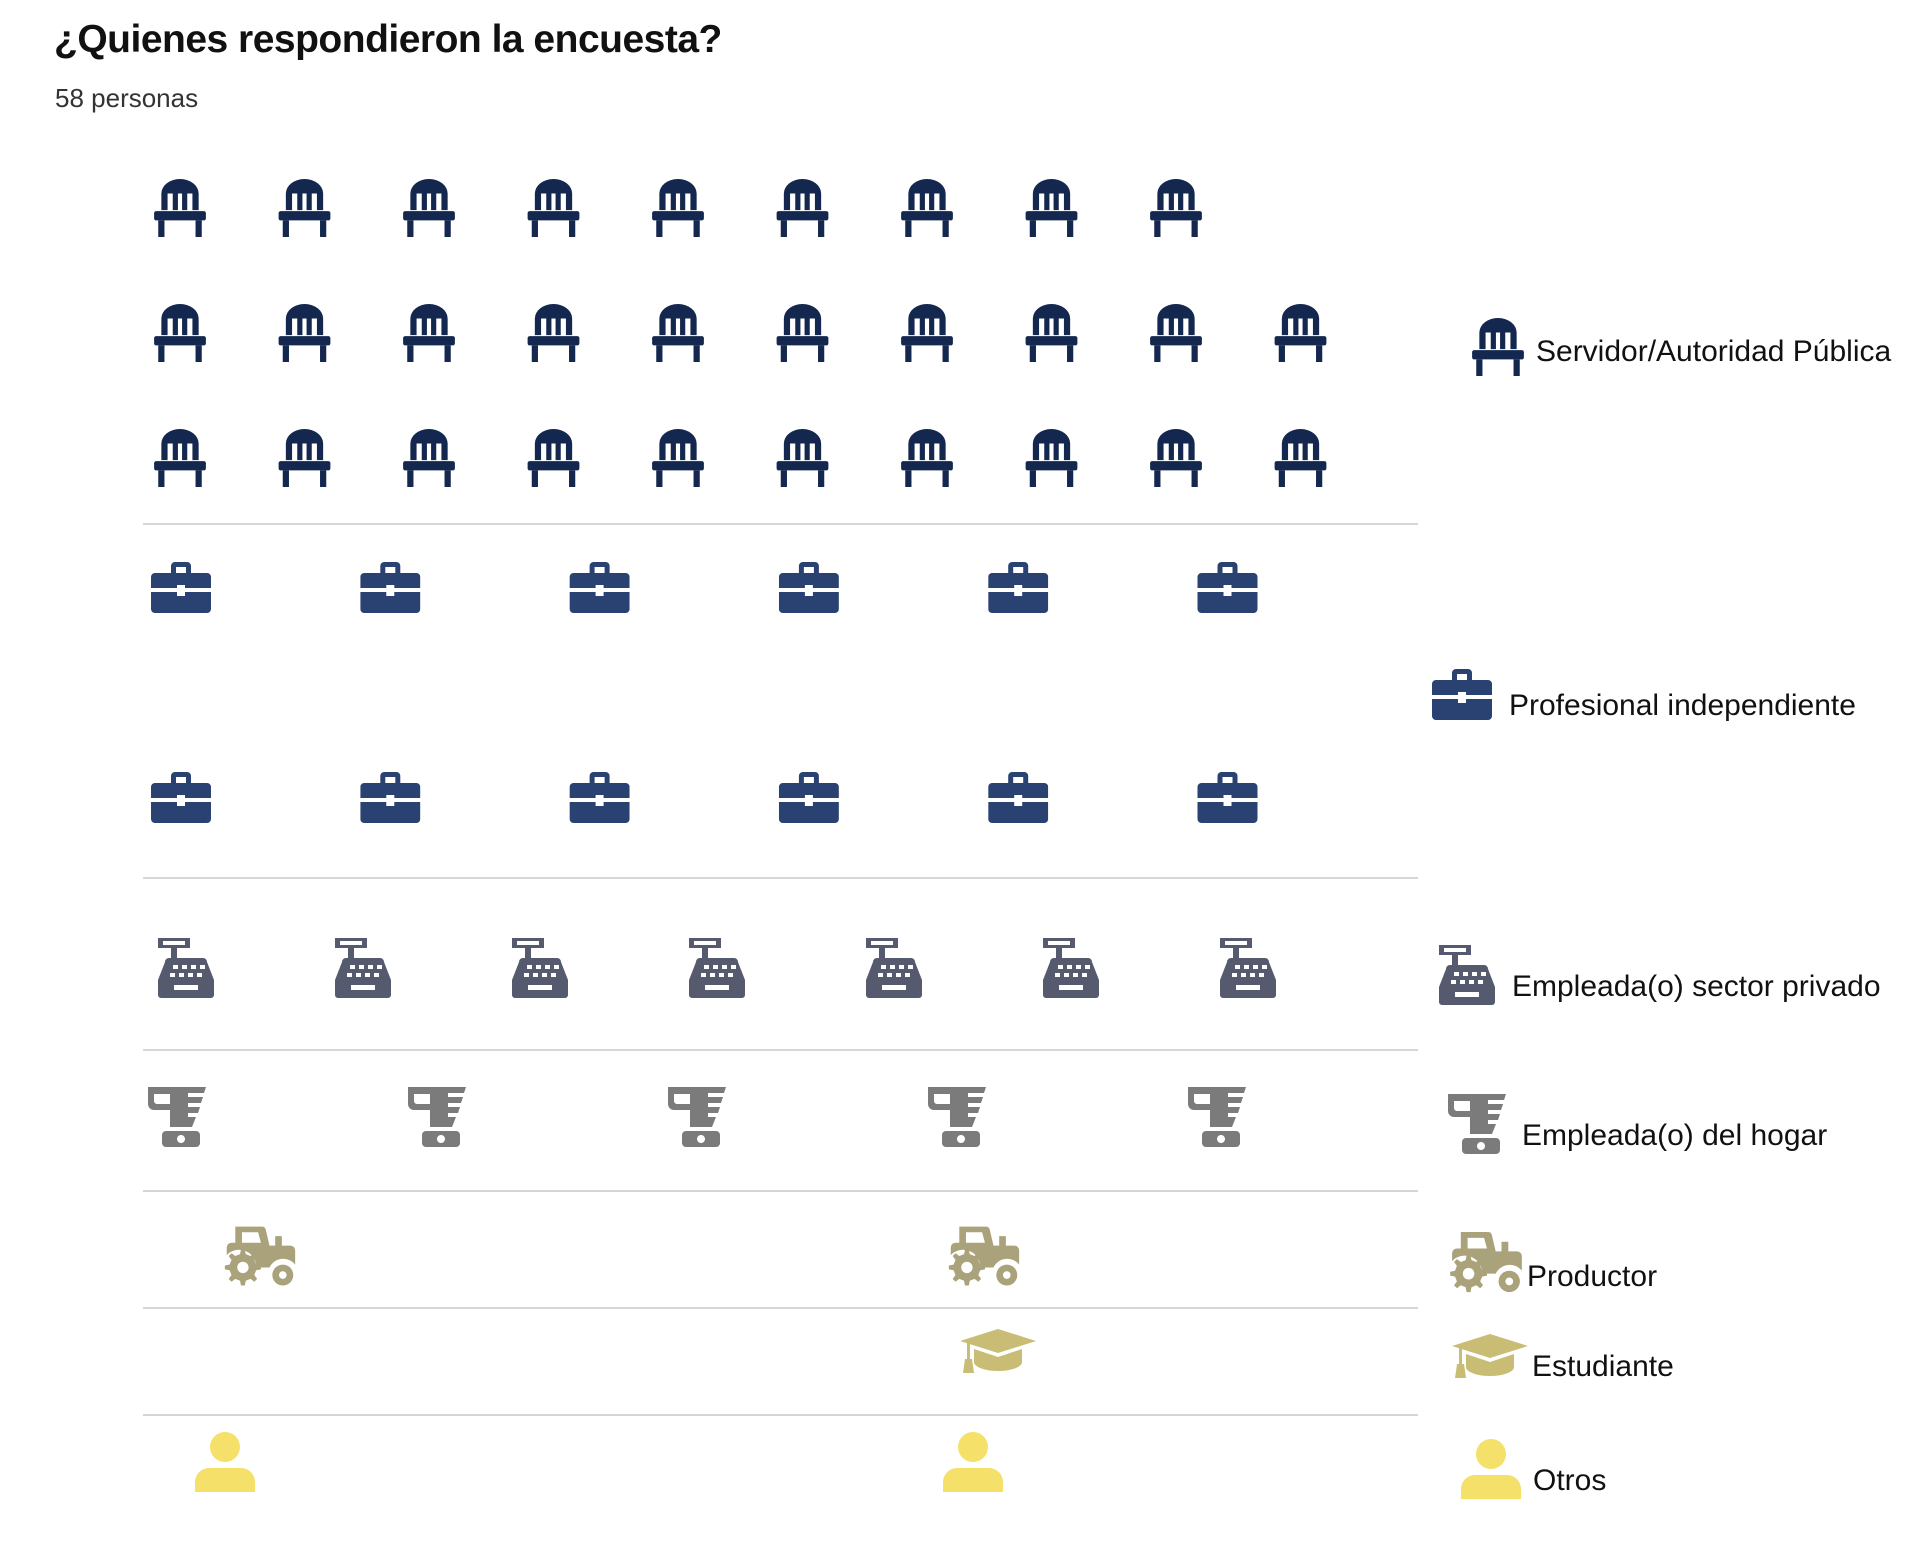  Describe the element at coordinates (1569, 1480) in the screenshot. I see `legend-label: Otros` at that location.